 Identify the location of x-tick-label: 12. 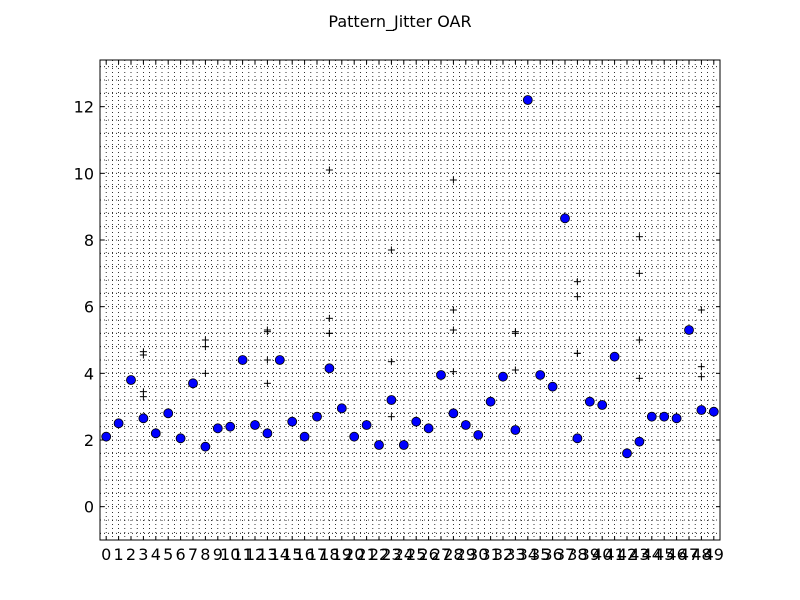
(255, 554).